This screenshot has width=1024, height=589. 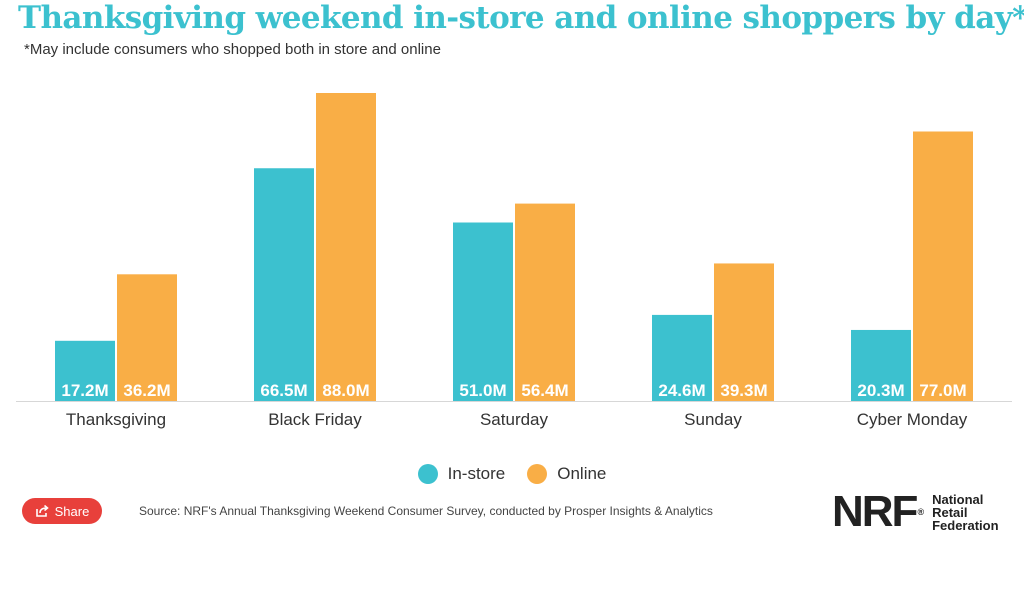 I want to click on data-label-in-store: 24.6M, so click(x=681, y=390).